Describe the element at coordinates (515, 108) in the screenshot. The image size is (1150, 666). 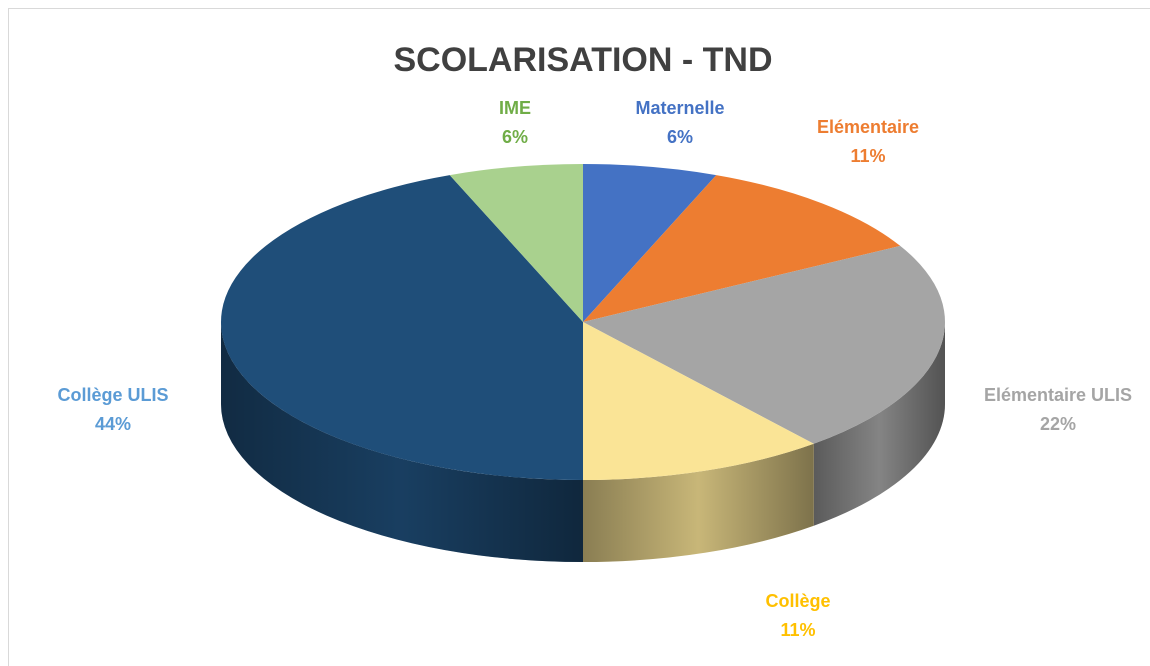
I see `data-label-name: IME` at that location.